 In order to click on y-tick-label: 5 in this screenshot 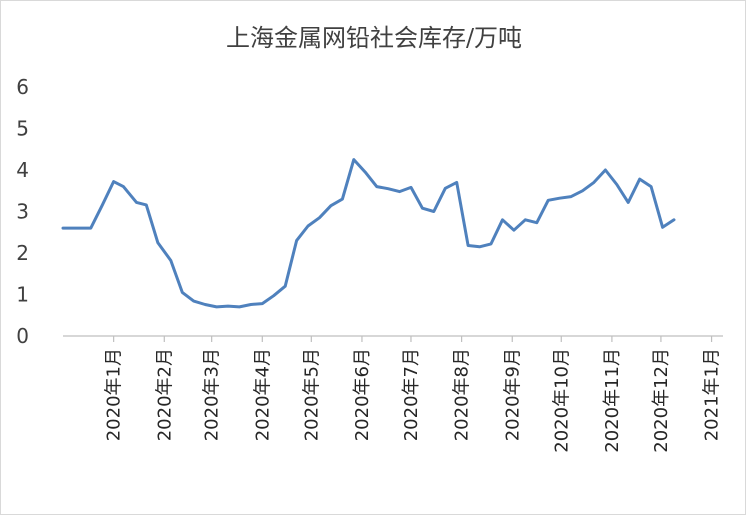, I will do `click(22, 129)`.